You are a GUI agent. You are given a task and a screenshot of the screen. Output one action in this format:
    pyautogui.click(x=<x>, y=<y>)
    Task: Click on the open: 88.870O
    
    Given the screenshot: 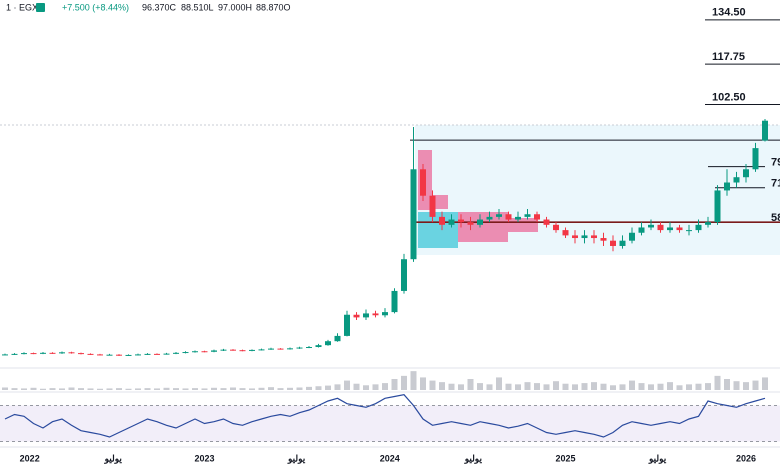 What is the action you would take?
    pyautogui.click(x=273, y=7)
    